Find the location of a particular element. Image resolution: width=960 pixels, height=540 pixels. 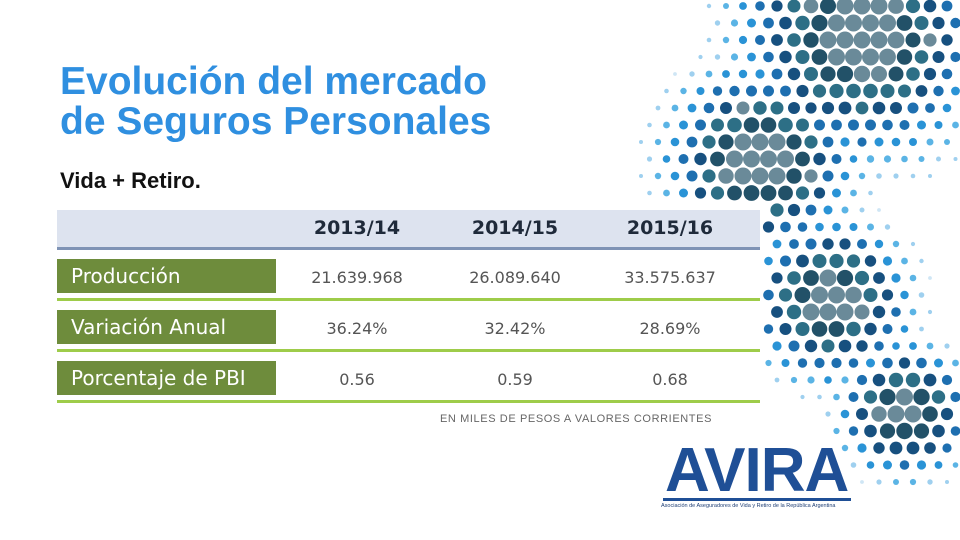

title-line-1: Evolución del mercado is located at coordinates (273, 81).